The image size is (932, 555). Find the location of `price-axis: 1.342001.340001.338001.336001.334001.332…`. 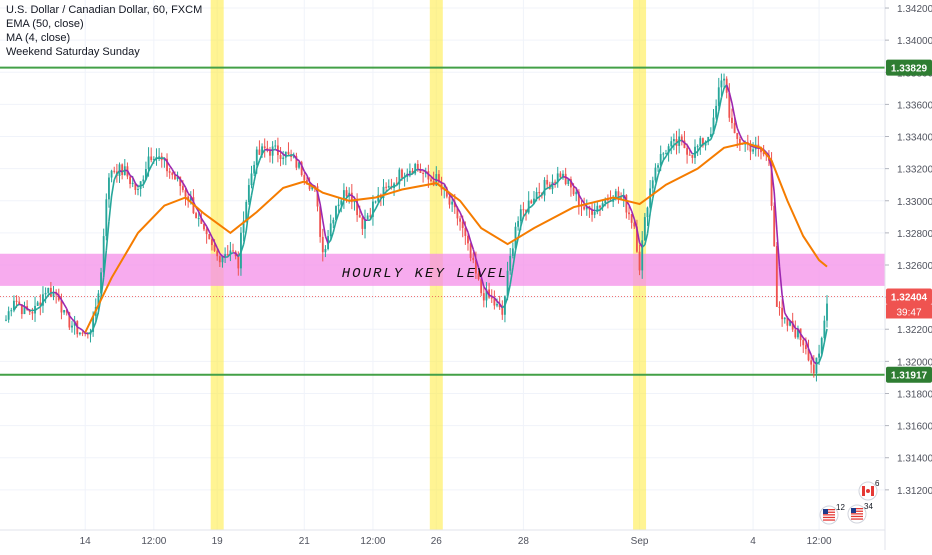

price-axis: 1.342001.340001.338001.336001.334001.332… is located at coordinates (908, 275).